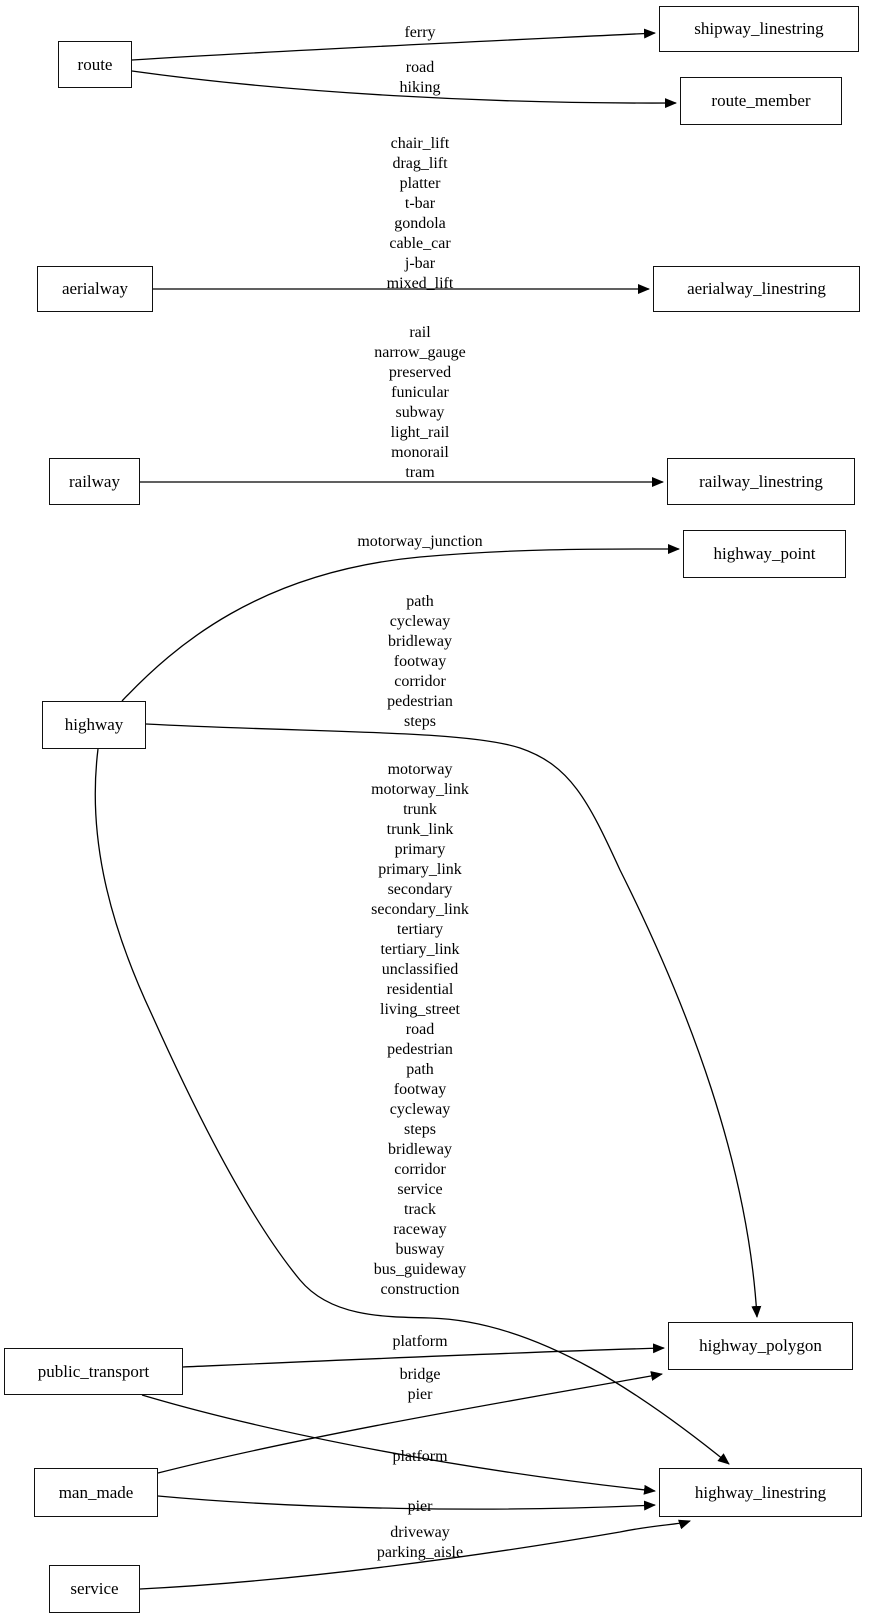  I want to click on edge-route-shipway_linestring, so click(393, 44).